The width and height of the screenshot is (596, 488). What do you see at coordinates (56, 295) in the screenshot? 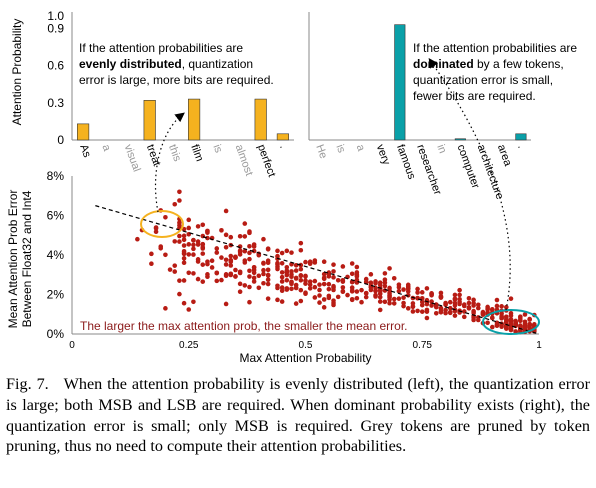
I see `scatter-y-tick-label: 2%` at bounding box center [56, 295].